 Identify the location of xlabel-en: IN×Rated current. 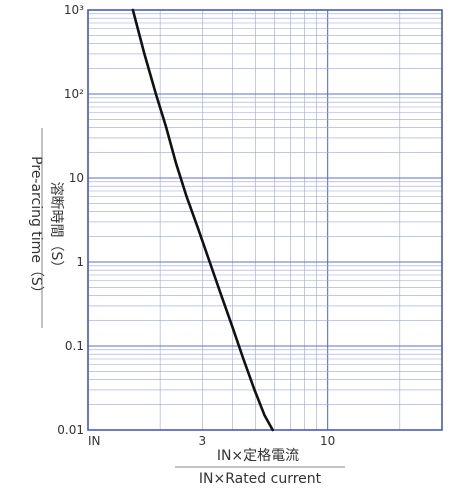
(260, 479).